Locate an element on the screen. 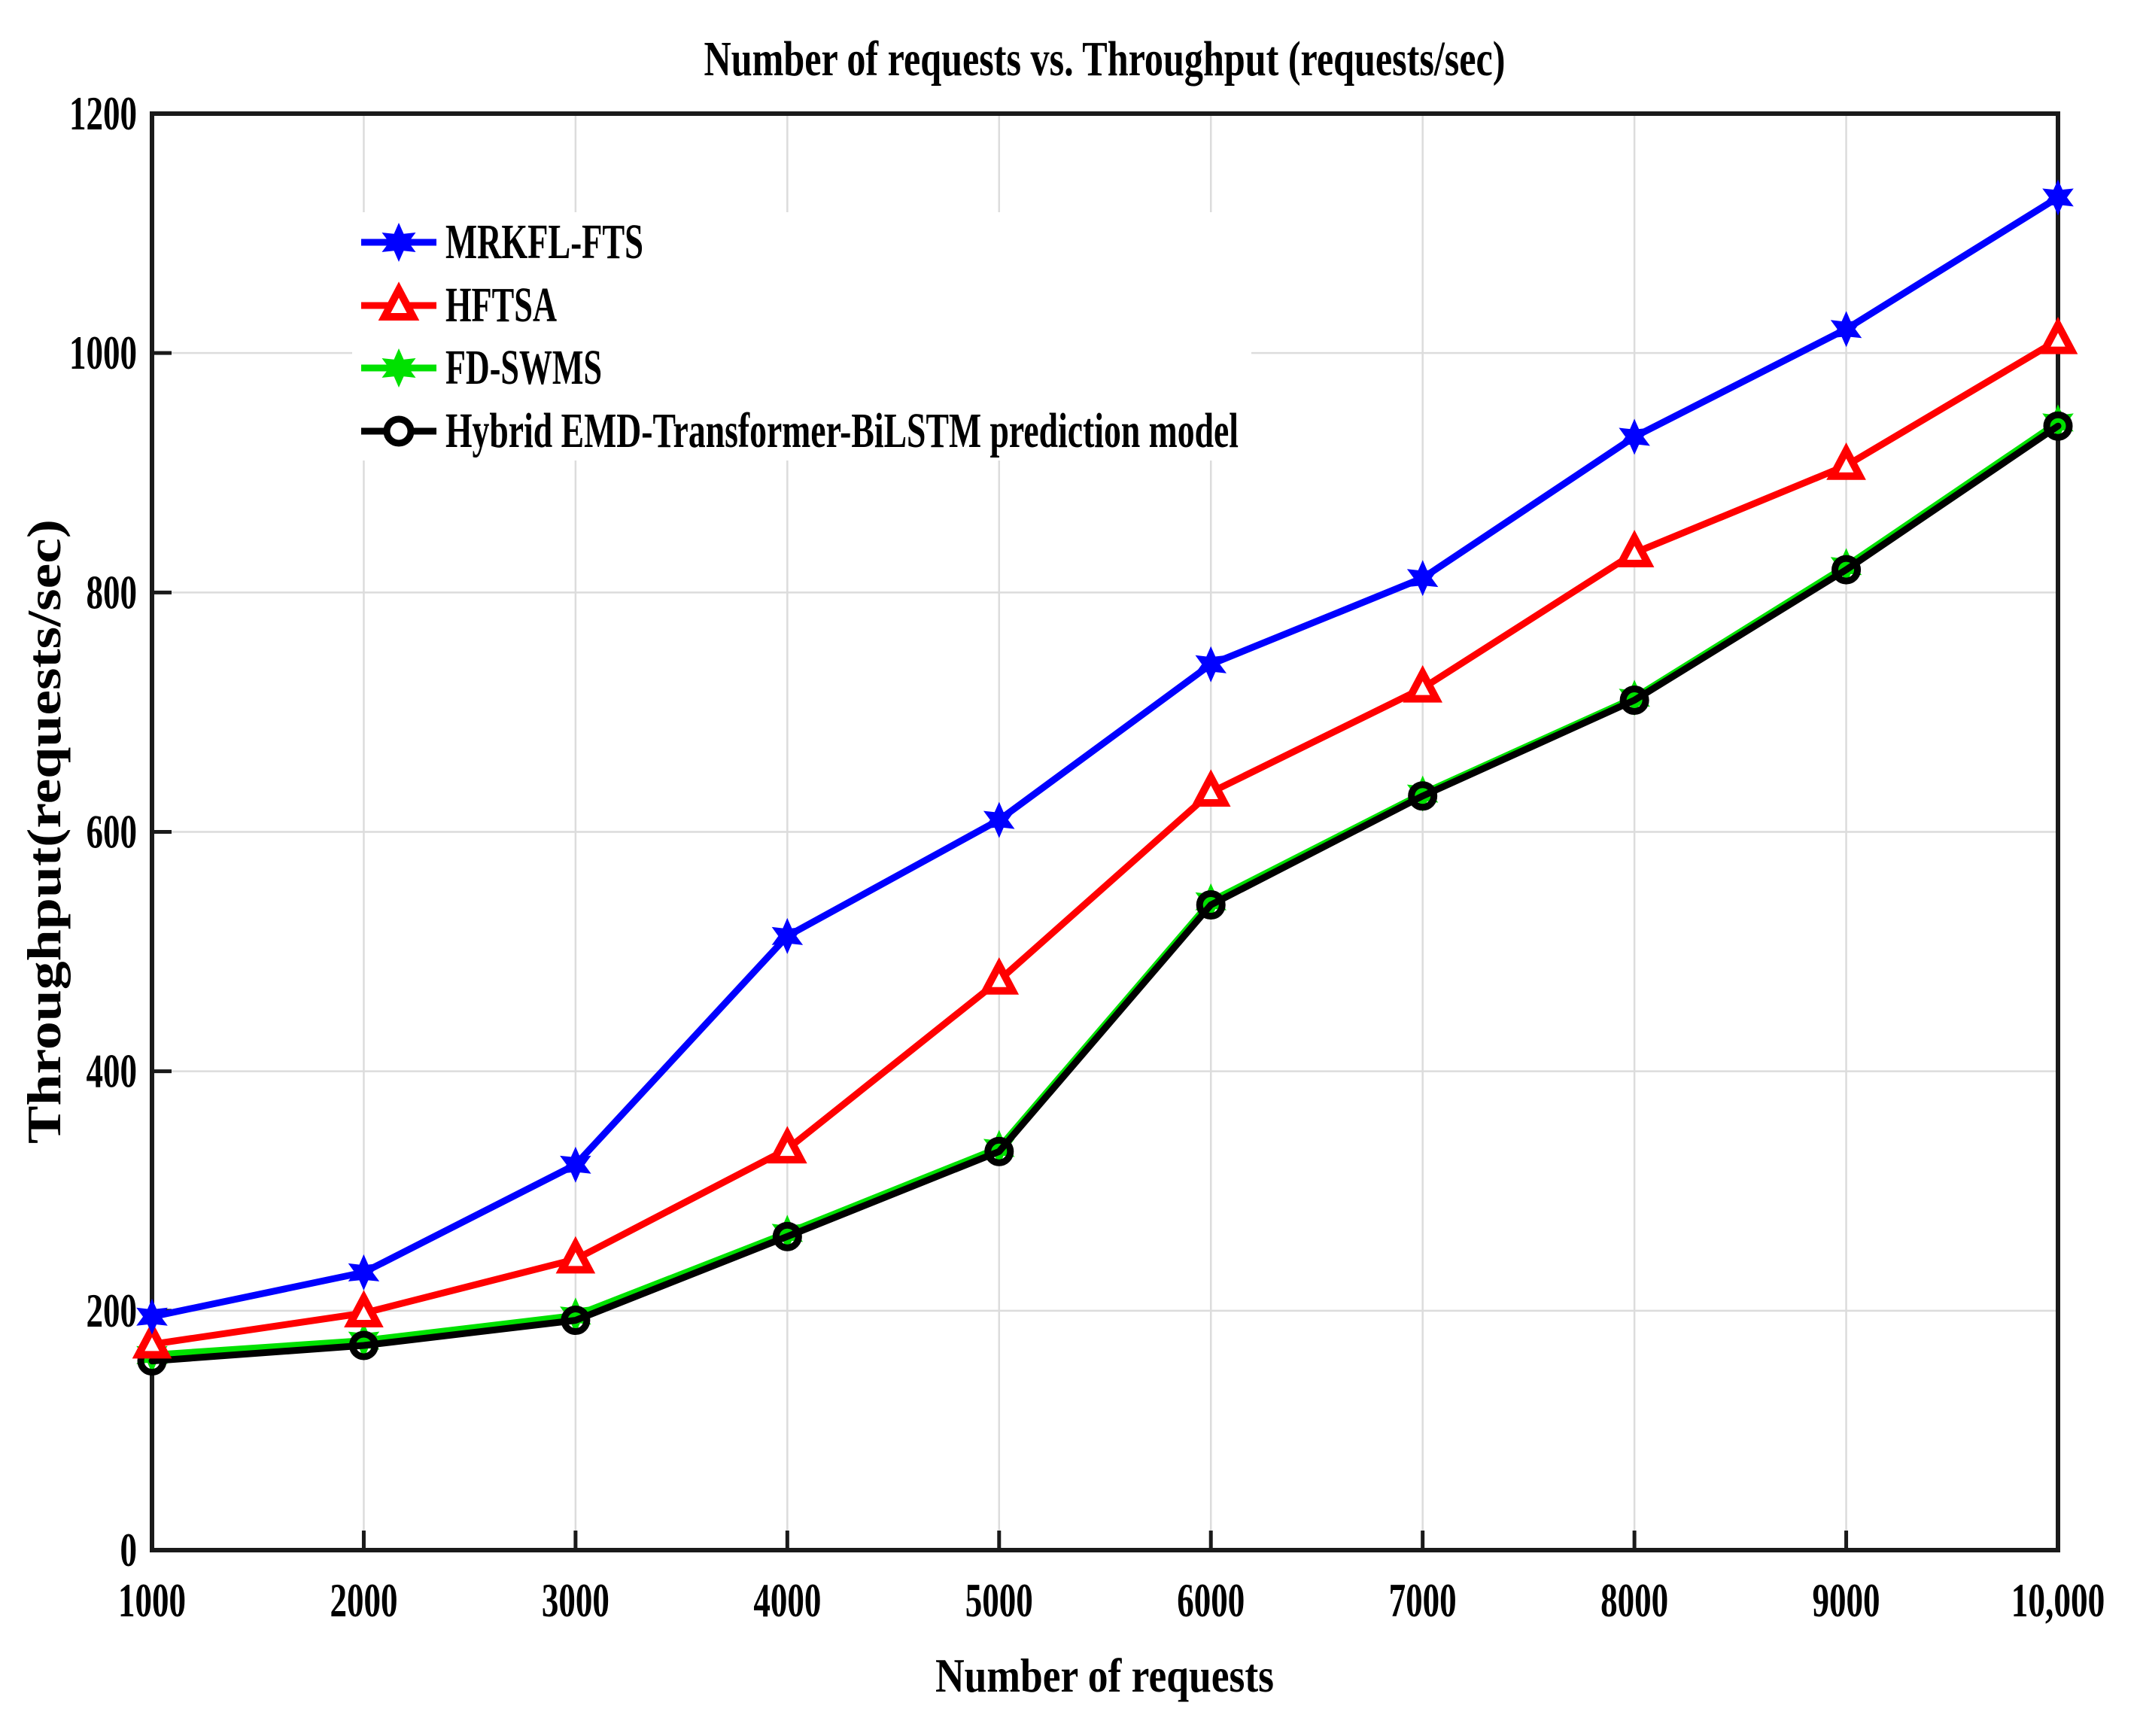  x-tick-label: 7000 is located at coordinates (1423, 1600).